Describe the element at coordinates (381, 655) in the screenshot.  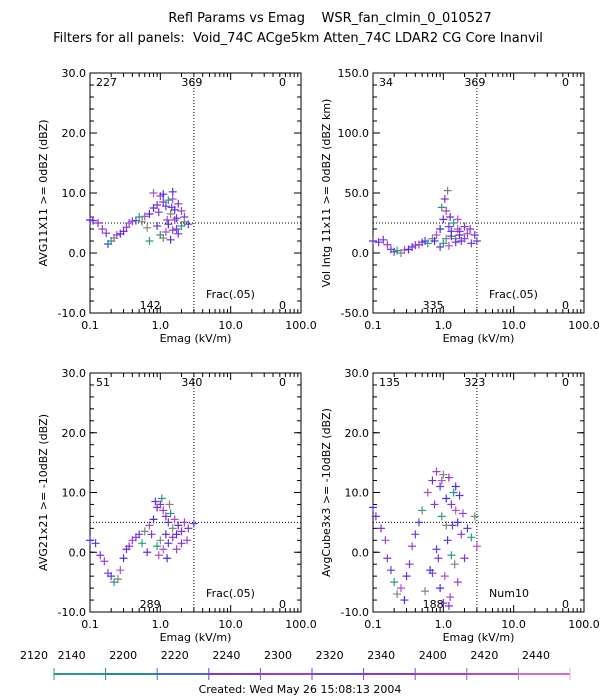
I see `colorbar-label: 2340` at that location.